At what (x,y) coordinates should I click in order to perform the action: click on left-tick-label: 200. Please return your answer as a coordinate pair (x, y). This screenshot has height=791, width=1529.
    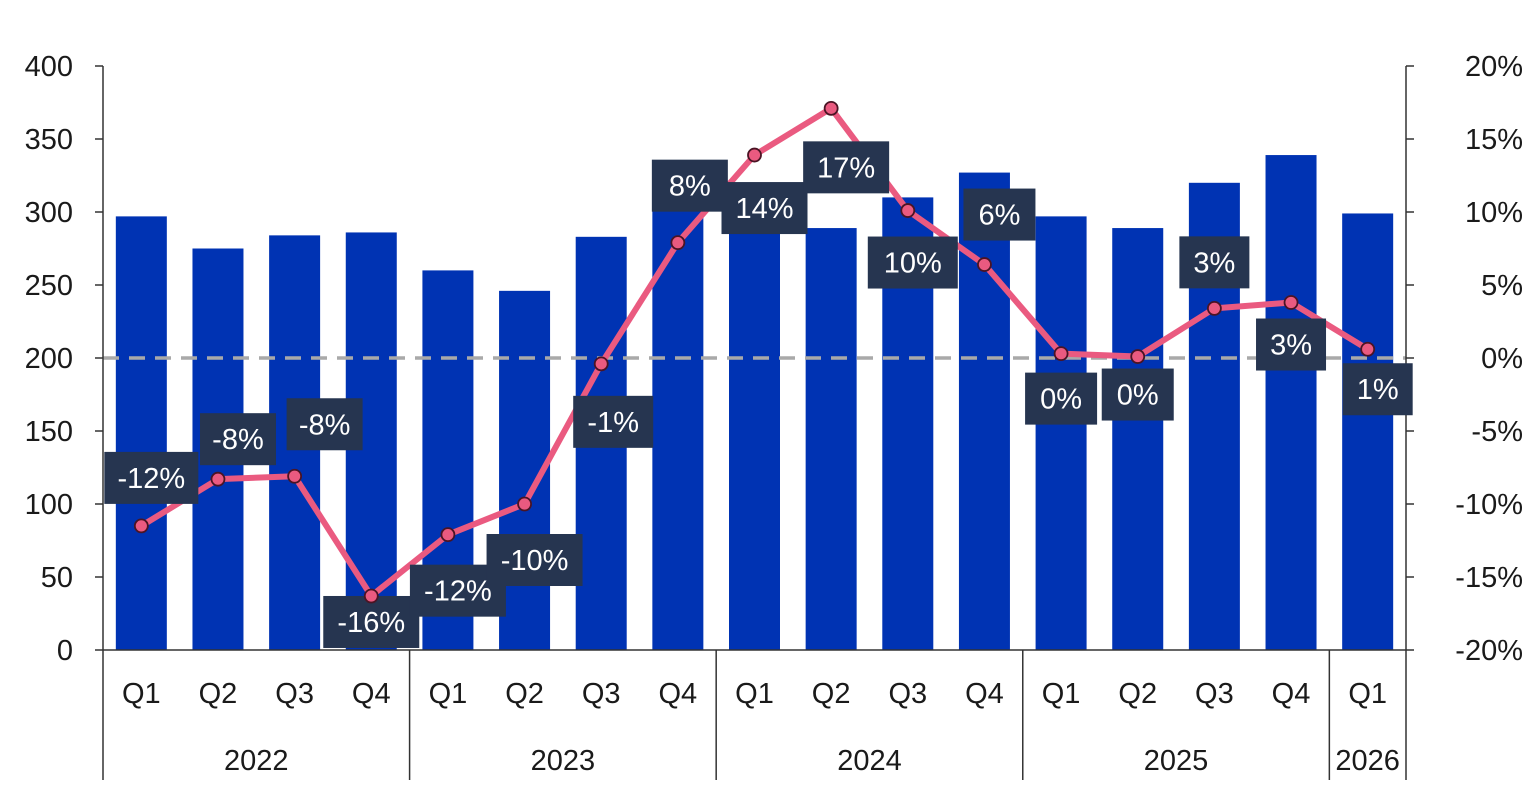
    Looking at the image, I should click on (49, 359).